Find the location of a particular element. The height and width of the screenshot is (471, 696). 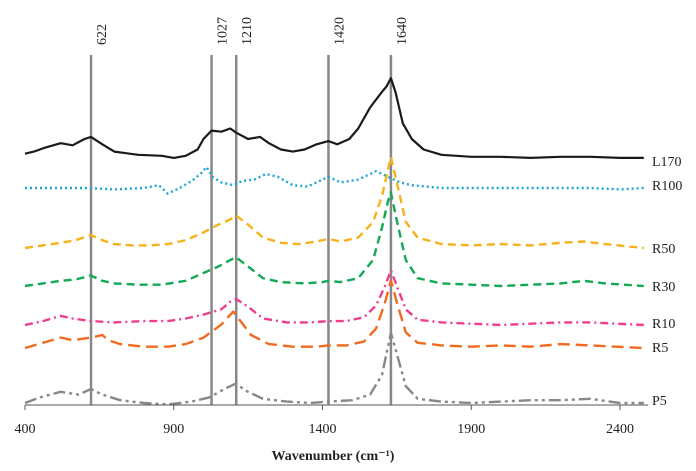

series-line-R5 is located at coordinates (334, 314).